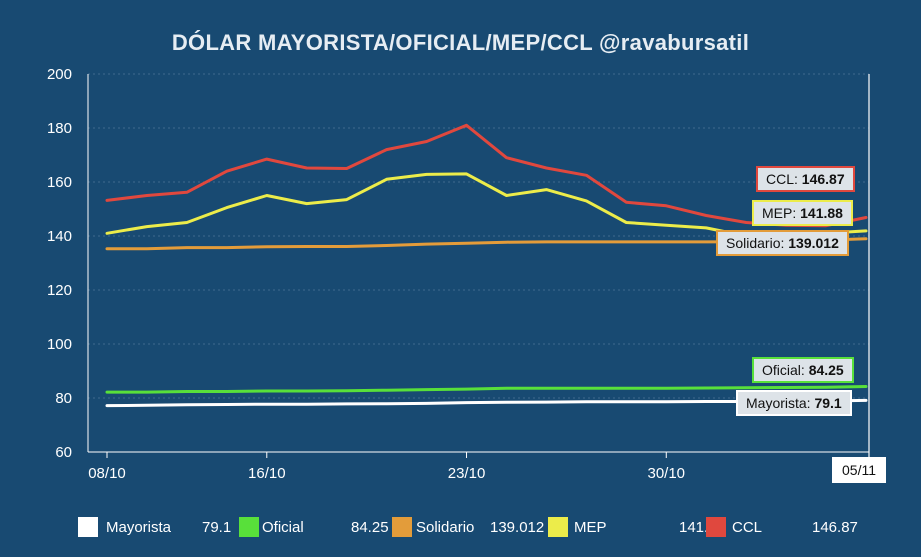 Image resolution: width=921 pixels, height=557 pixels. I want to click on x-tick-label: 16/10, so click(267, 473).